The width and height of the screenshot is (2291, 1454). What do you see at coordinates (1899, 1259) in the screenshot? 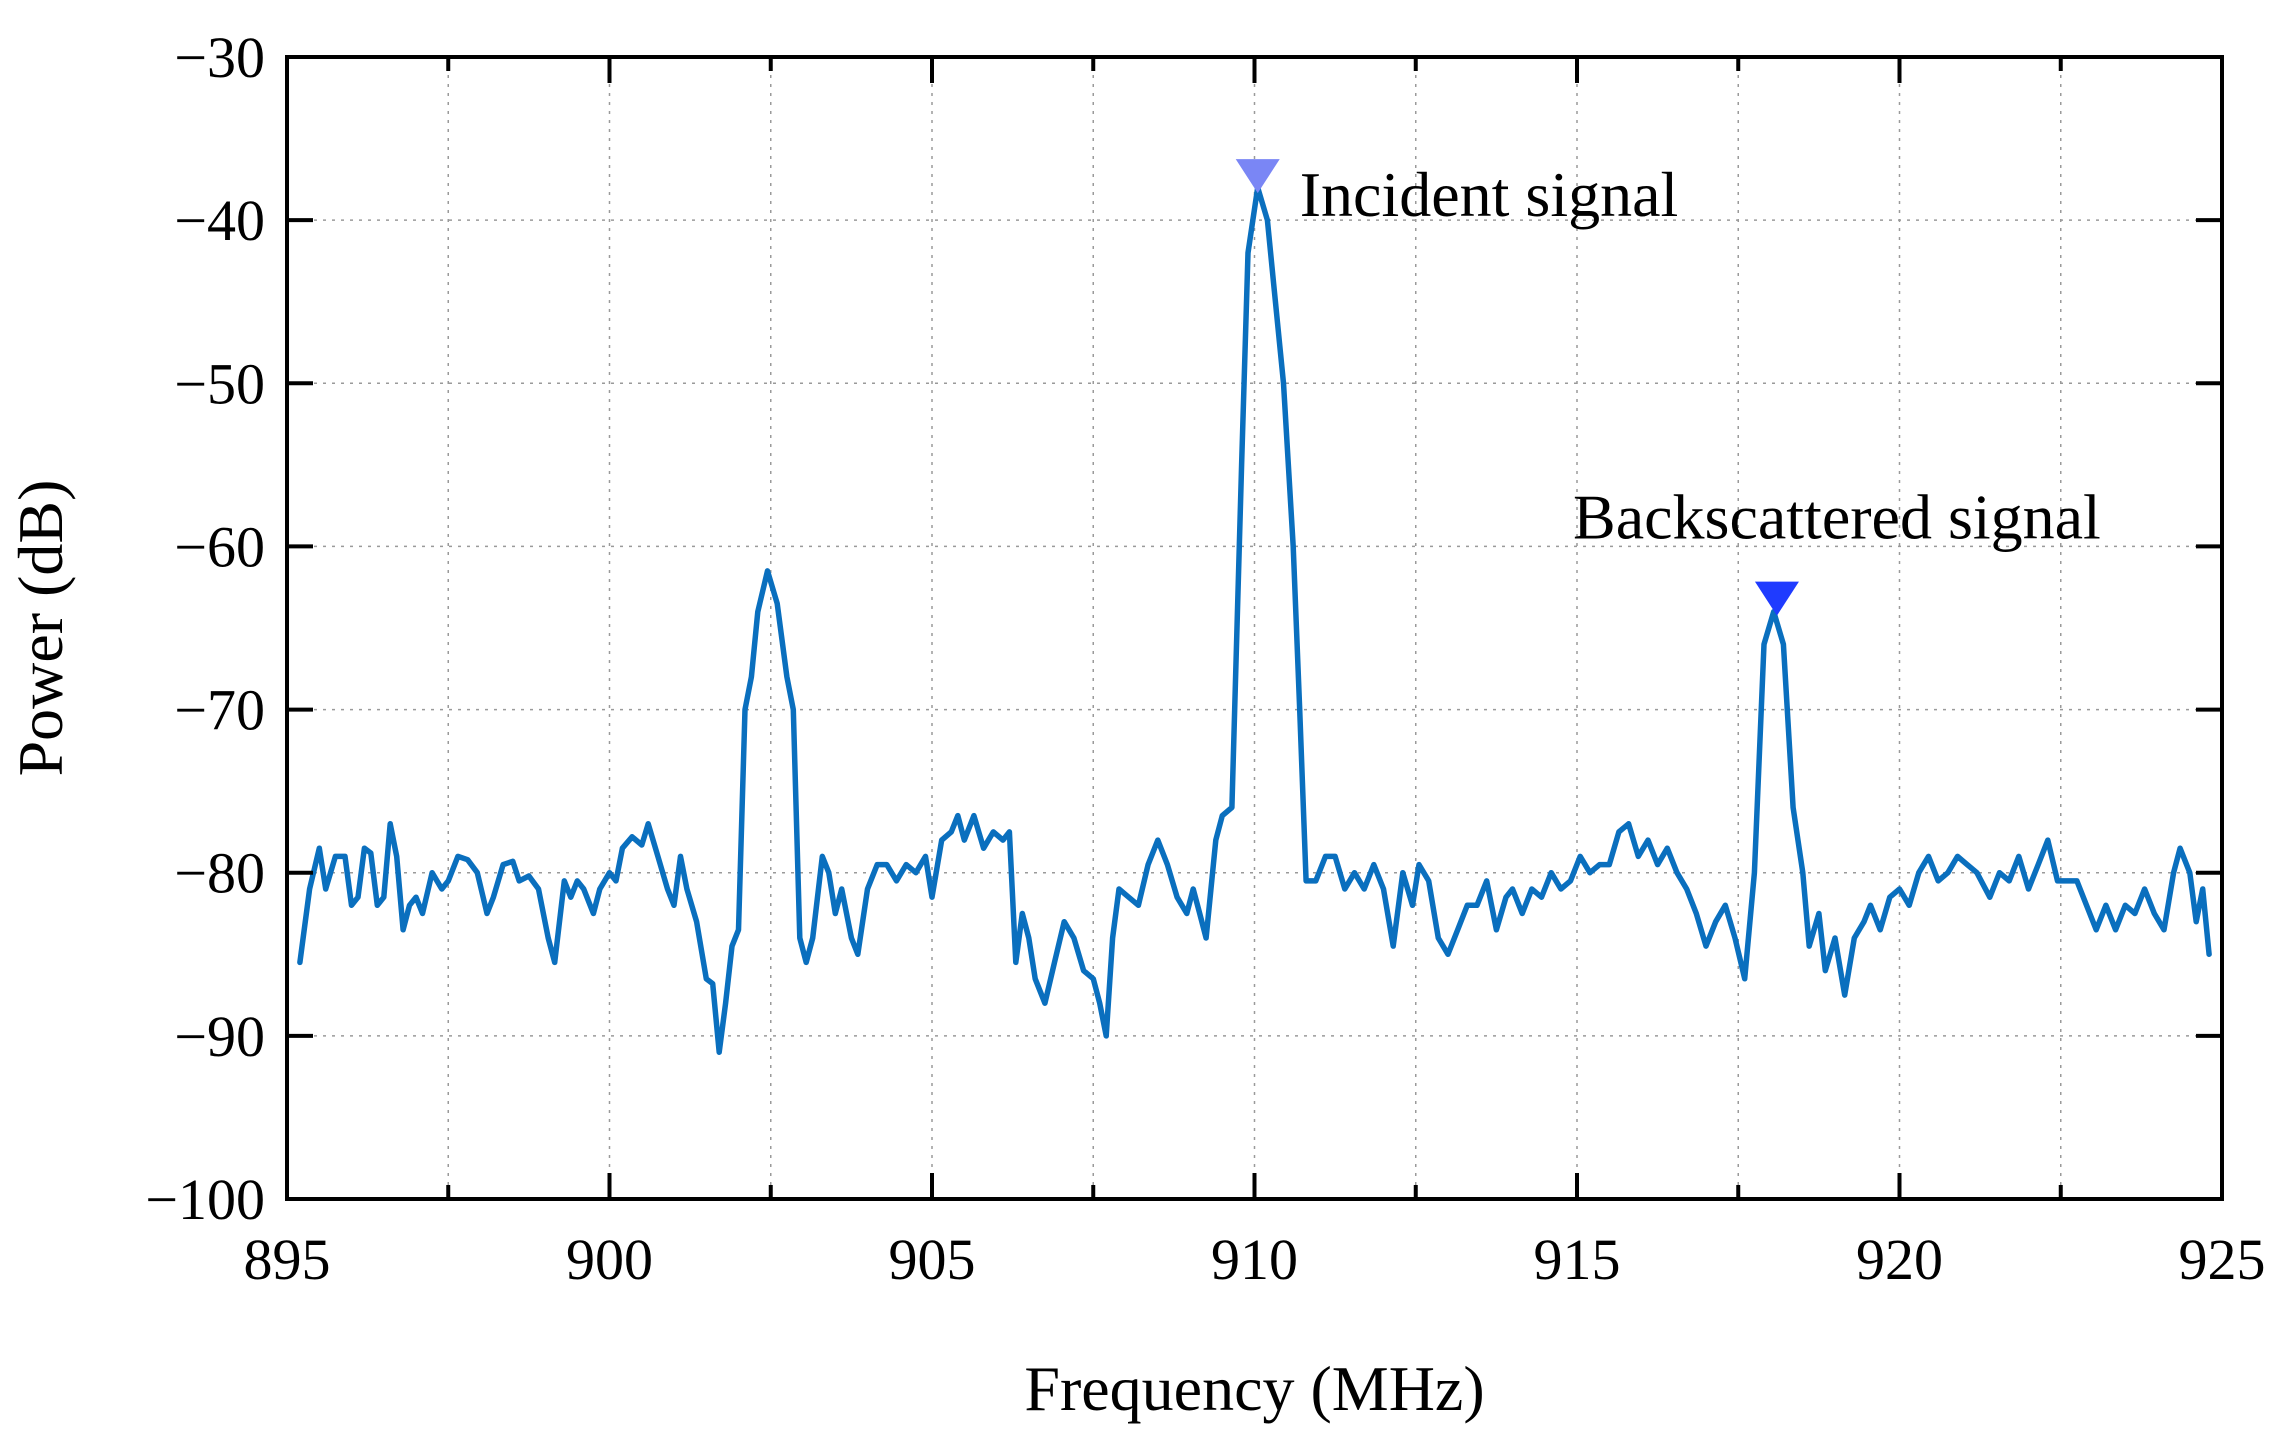
I see `x-tick-label: 920` at bounding box center [1899, 1259].